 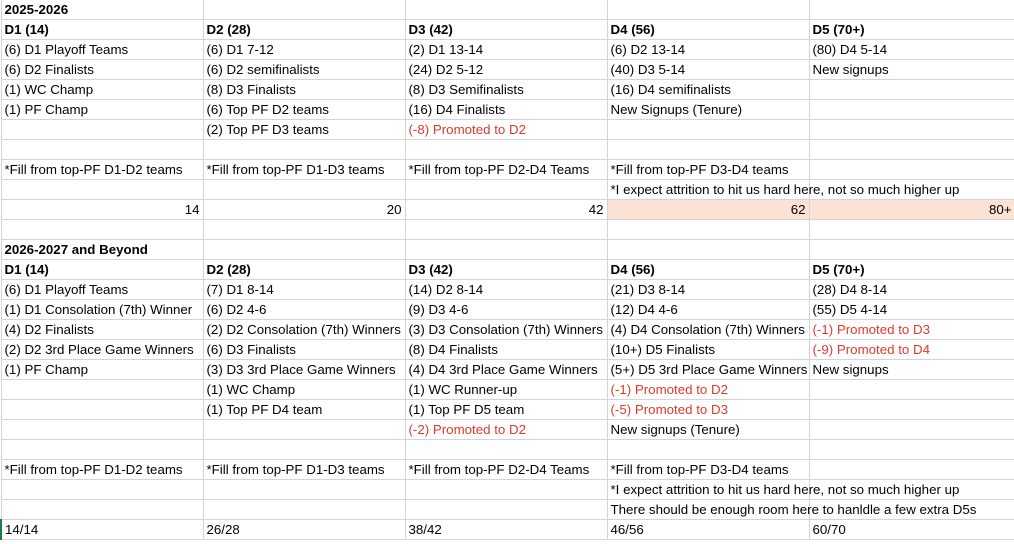 What do you see at coordinates (911, 349) in the screenshot?
I see `grid-cell: (-9) Promoted to D4` at bounding box center [911, 349].